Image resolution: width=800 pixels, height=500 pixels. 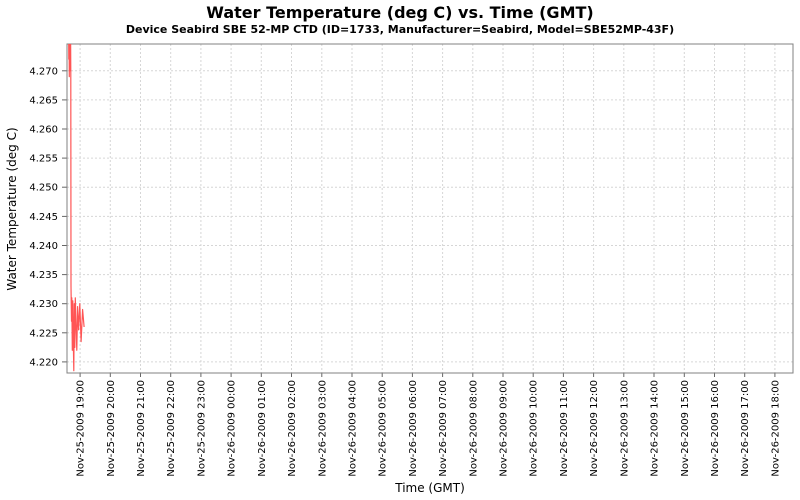 What do you see at coordinates (534, 428) in the screenshot?
I see `x-tick-label: Nov-26-2009 10:00` at bounding box center [534, 428].